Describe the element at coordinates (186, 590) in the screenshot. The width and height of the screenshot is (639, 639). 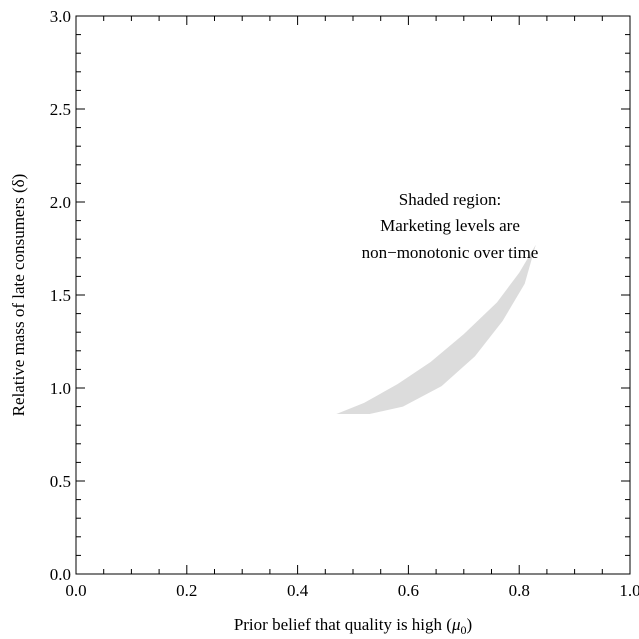
I see `x-tick-label: 0.2` at that location.